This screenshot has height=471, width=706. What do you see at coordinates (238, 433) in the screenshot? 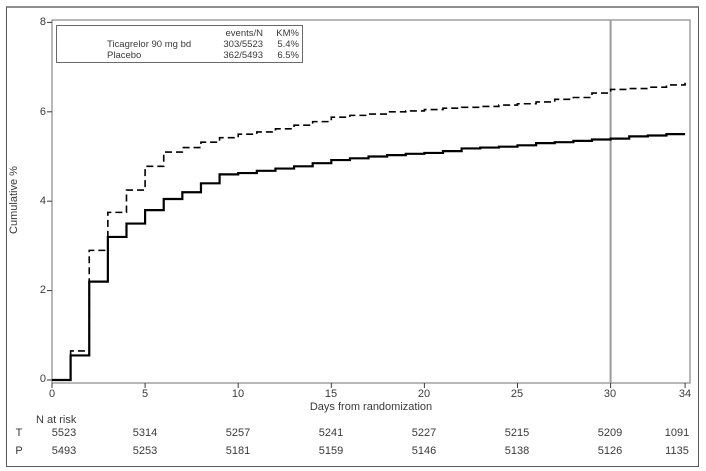
I see `risk-count: 5257` at bounding box center [238, 433].